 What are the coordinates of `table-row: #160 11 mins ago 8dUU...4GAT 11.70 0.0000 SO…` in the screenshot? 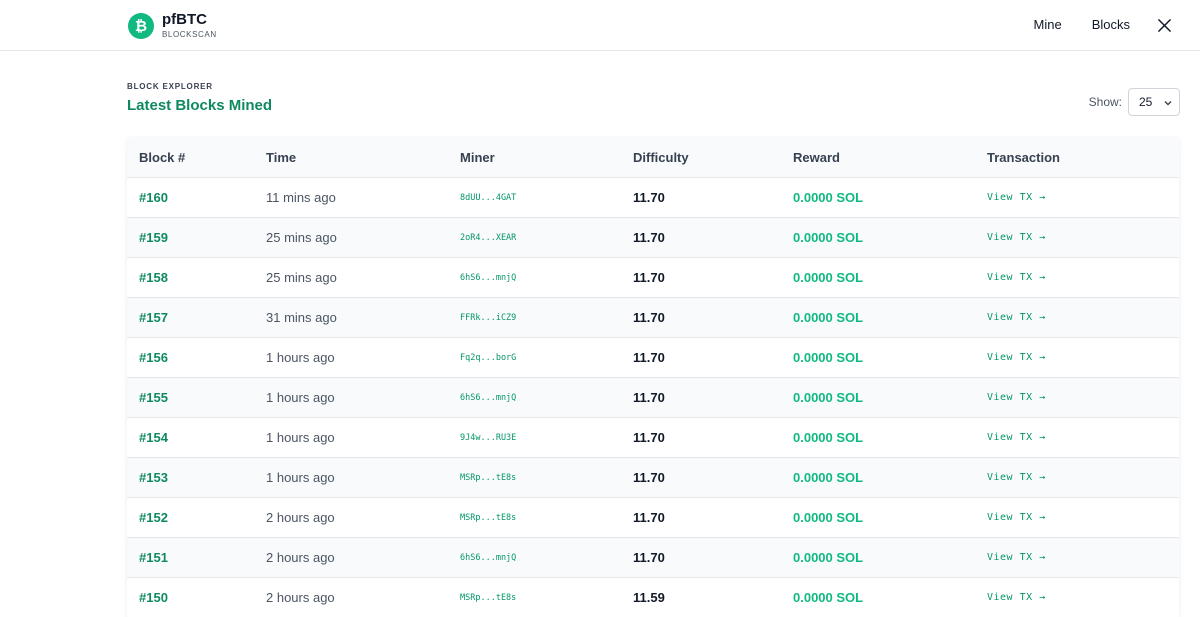 It's located at (653, 198).